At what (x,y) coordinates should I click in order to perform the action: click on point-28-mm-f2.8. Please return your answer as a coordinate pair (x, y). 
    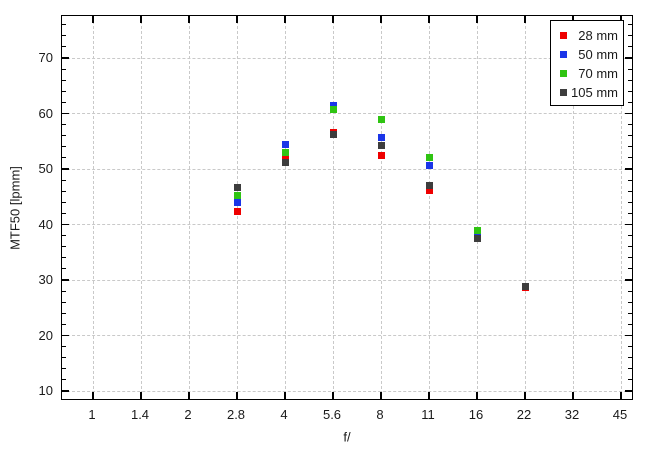
    Looking at the image, I should click on (237, 212).